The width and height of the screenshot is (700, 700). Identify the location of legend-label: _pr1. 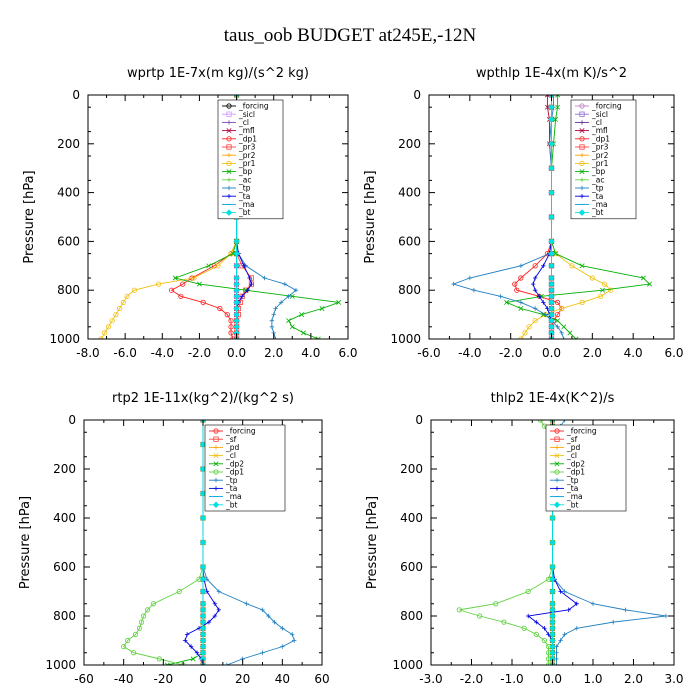
(247, 163).